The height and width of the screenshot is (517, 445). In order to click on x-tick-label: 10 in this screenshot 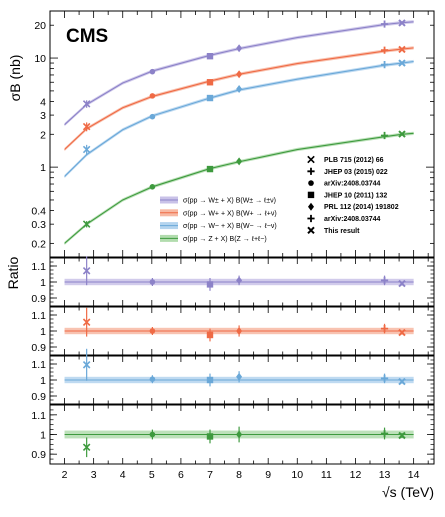, I will do `click(297, 475)`.